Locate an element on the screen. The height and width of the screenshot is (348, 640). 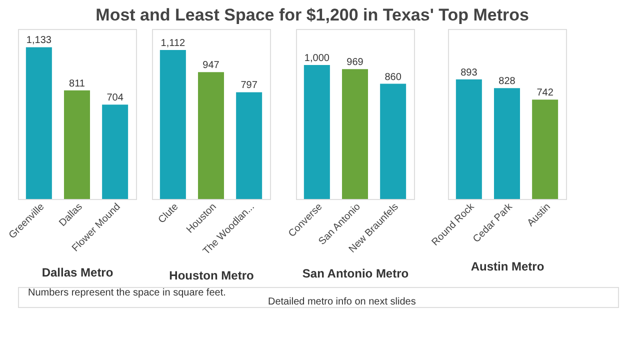
text: Numbers represent the space in square feet. is located at coordinates (127, 293).